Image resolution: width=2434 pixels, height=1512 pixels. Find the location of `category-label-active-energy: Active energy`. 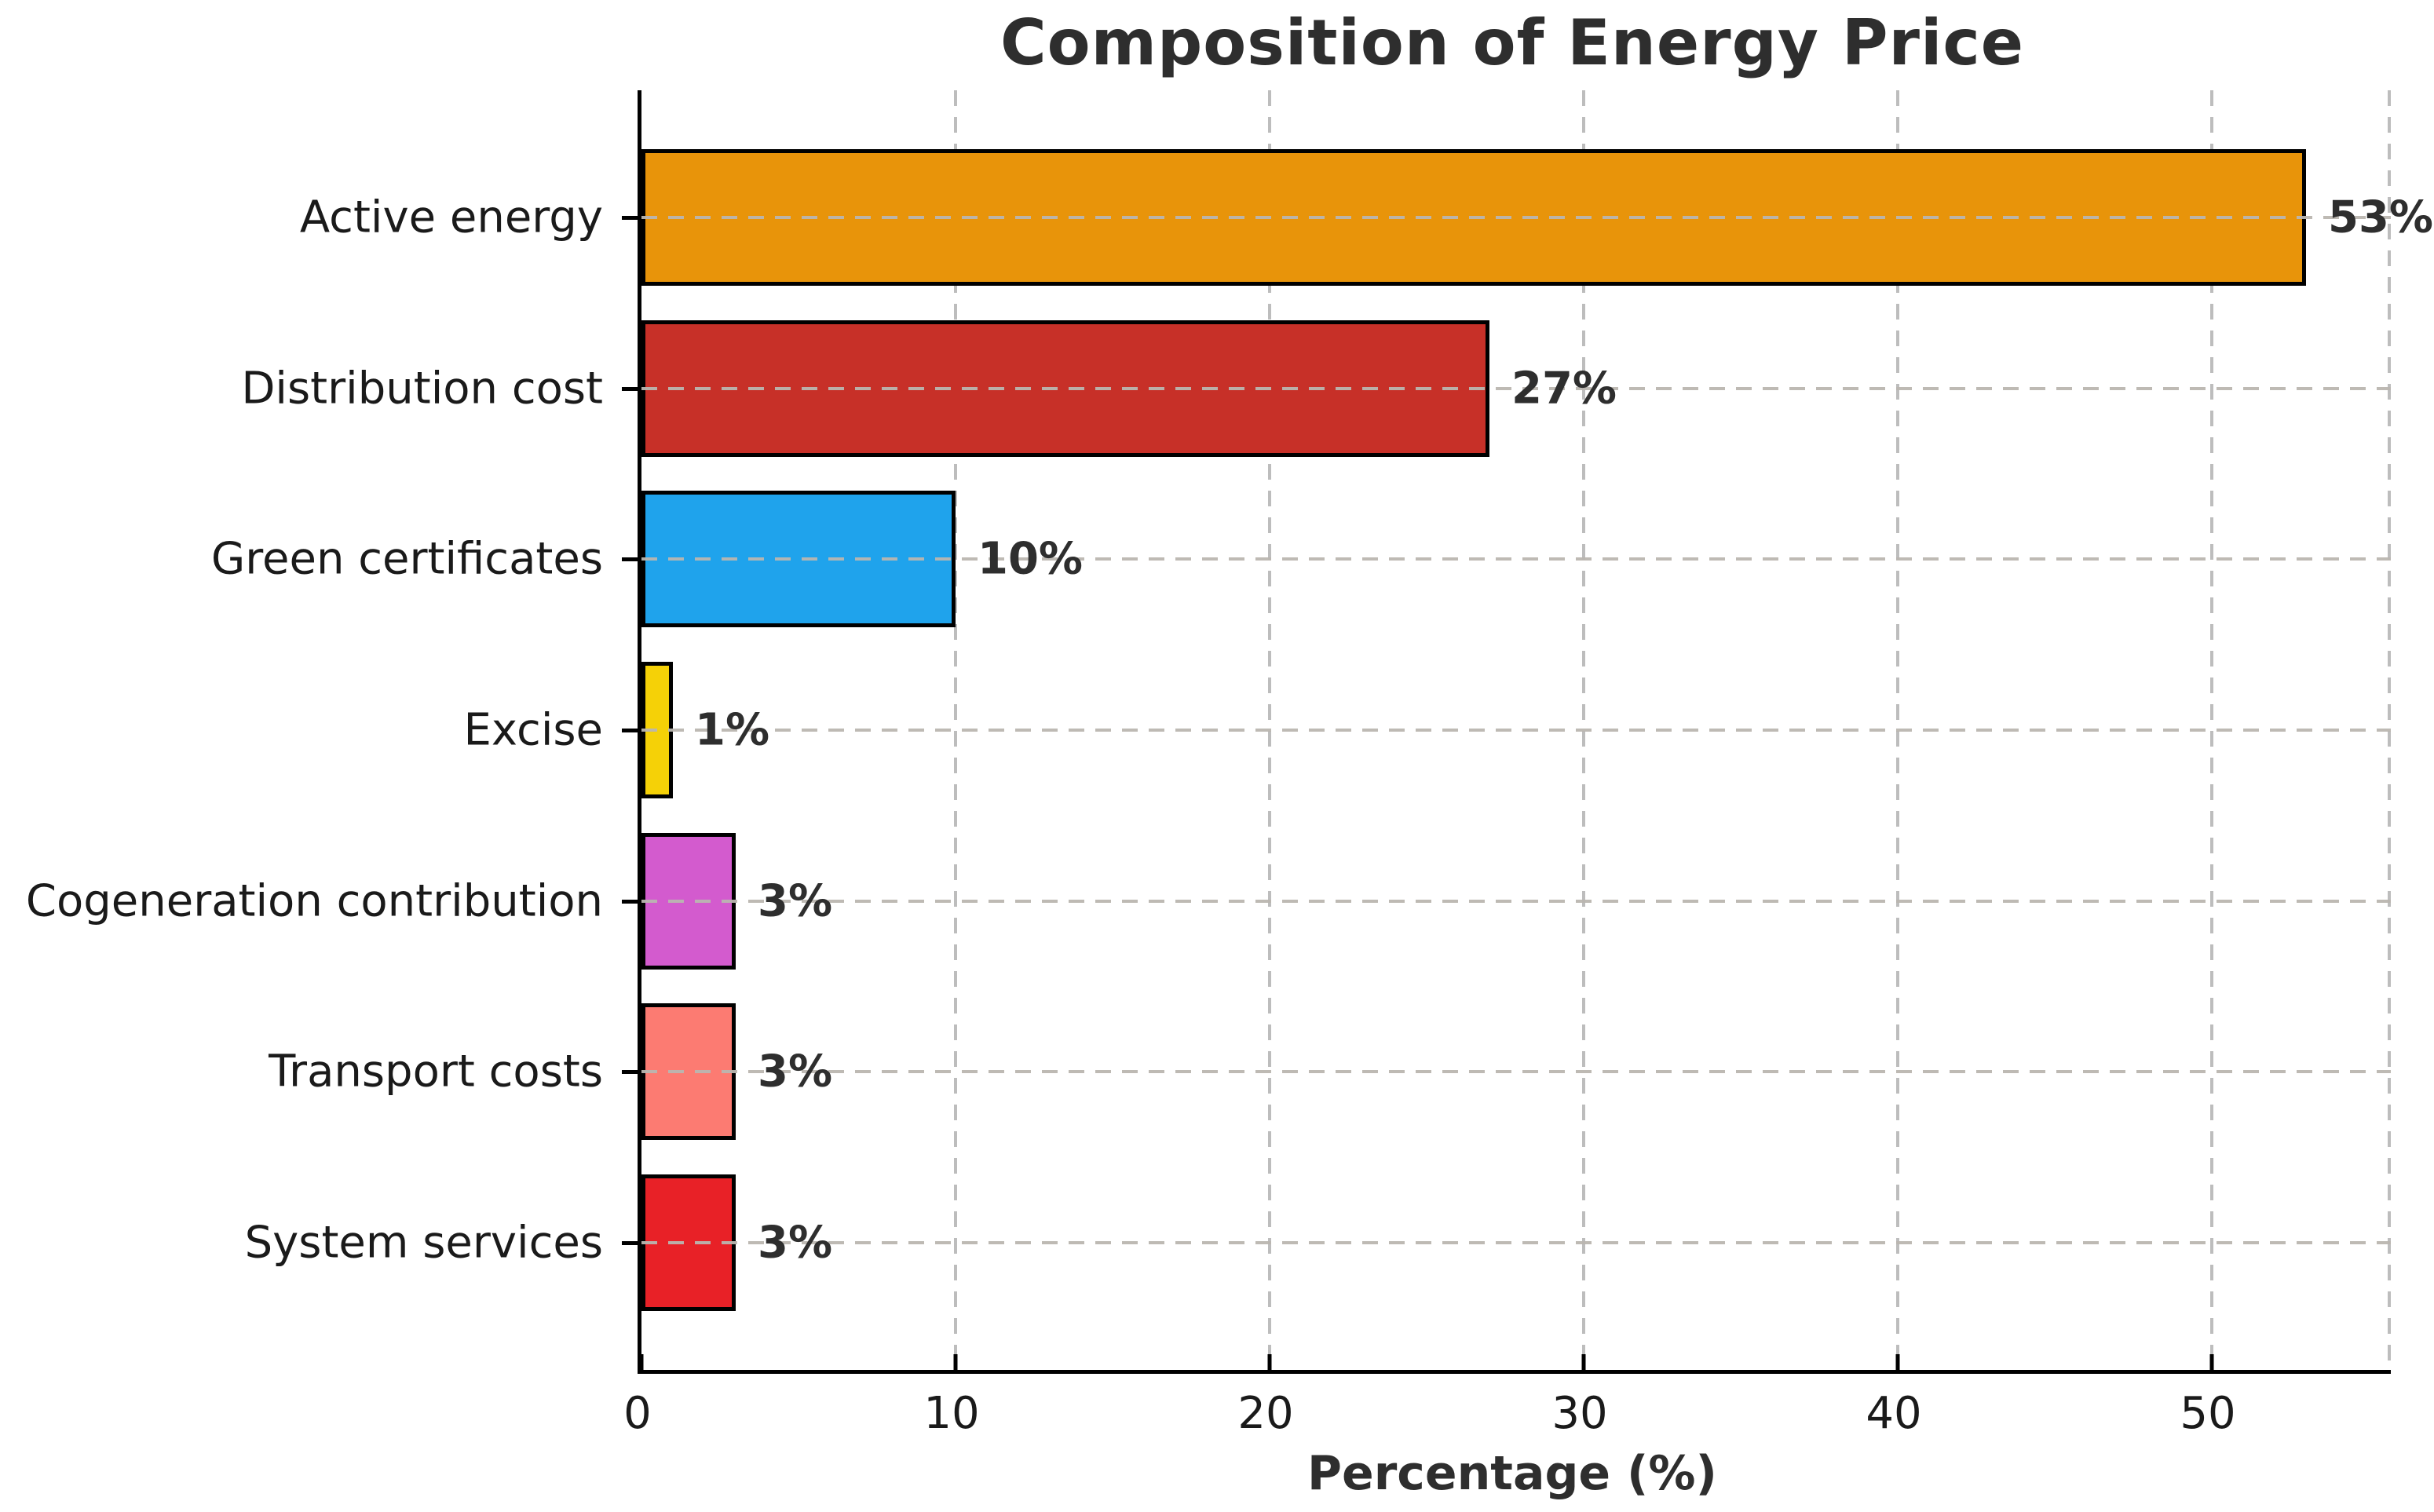

category-label-active-energy: Active energy is located at coordinates (451, 217).